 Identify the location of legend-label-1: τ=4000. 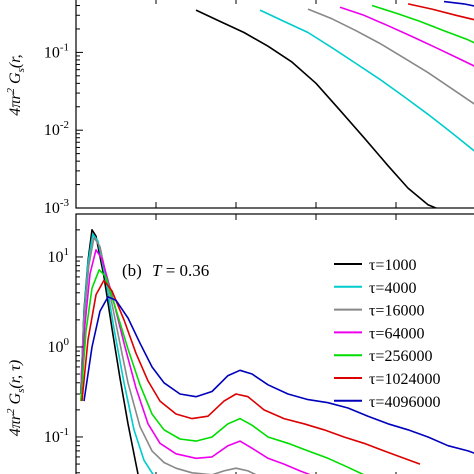
(392, 288).